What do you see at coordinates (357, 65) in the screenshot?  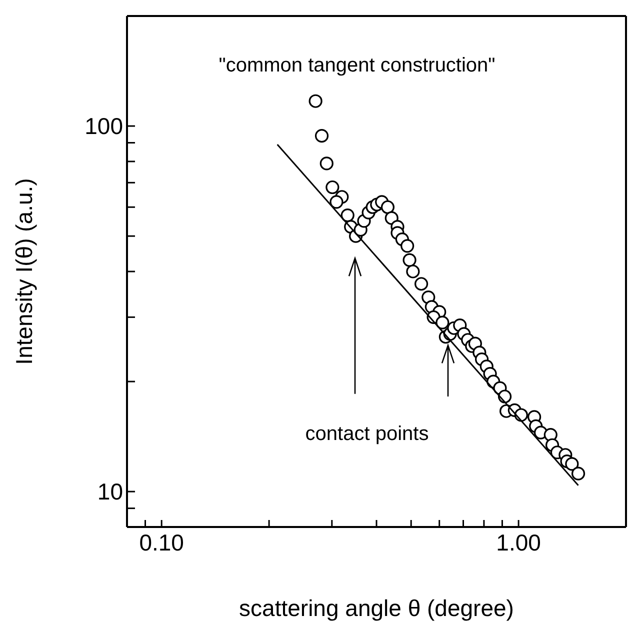 I see `annotation: "common tangent construction"` at bounding box center [357, 65].